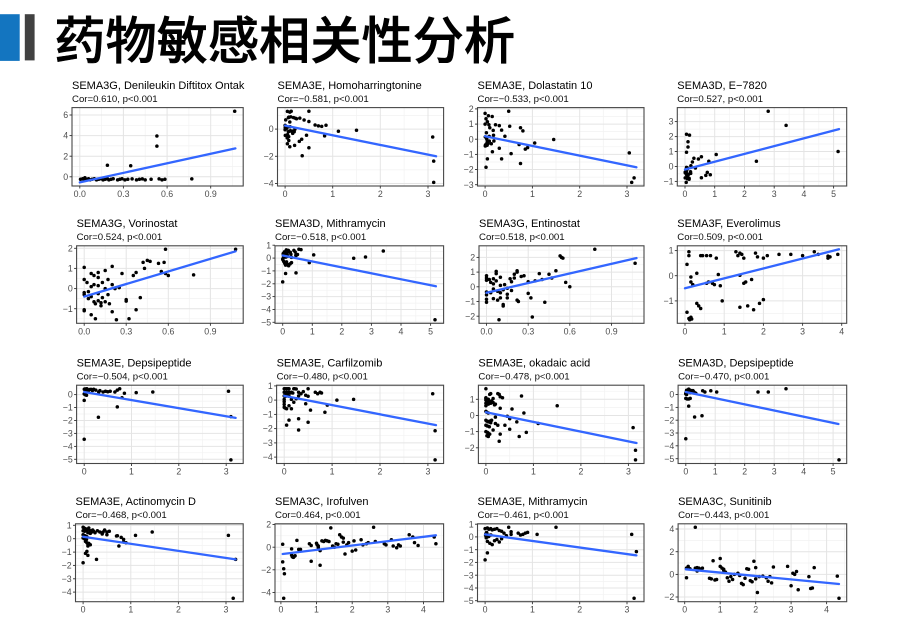  Describe the element at coordinates (723, 515) in the screenshot. I see `svg-text: Cor=−0.443, p<0.001` at that location.